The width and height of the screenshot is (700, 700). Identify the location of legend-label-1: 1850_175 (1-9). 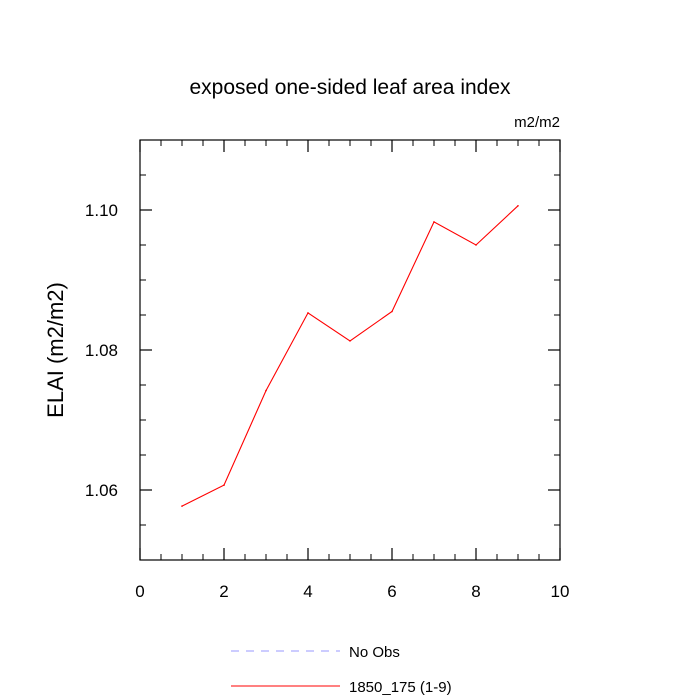
(400, 687).